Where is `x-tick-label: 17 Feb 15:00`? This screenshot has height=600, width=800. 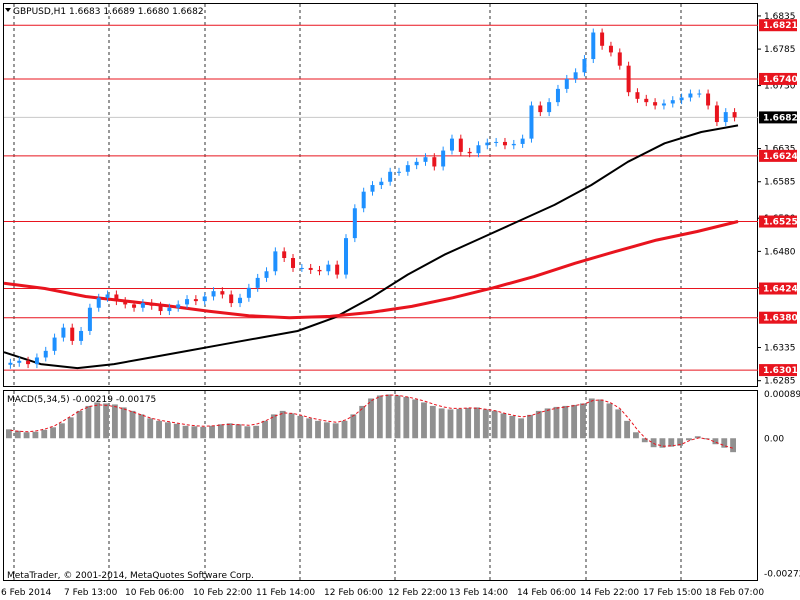 x-tick-label: 17 Feb 15:00 is located at coordinates (672, 593).